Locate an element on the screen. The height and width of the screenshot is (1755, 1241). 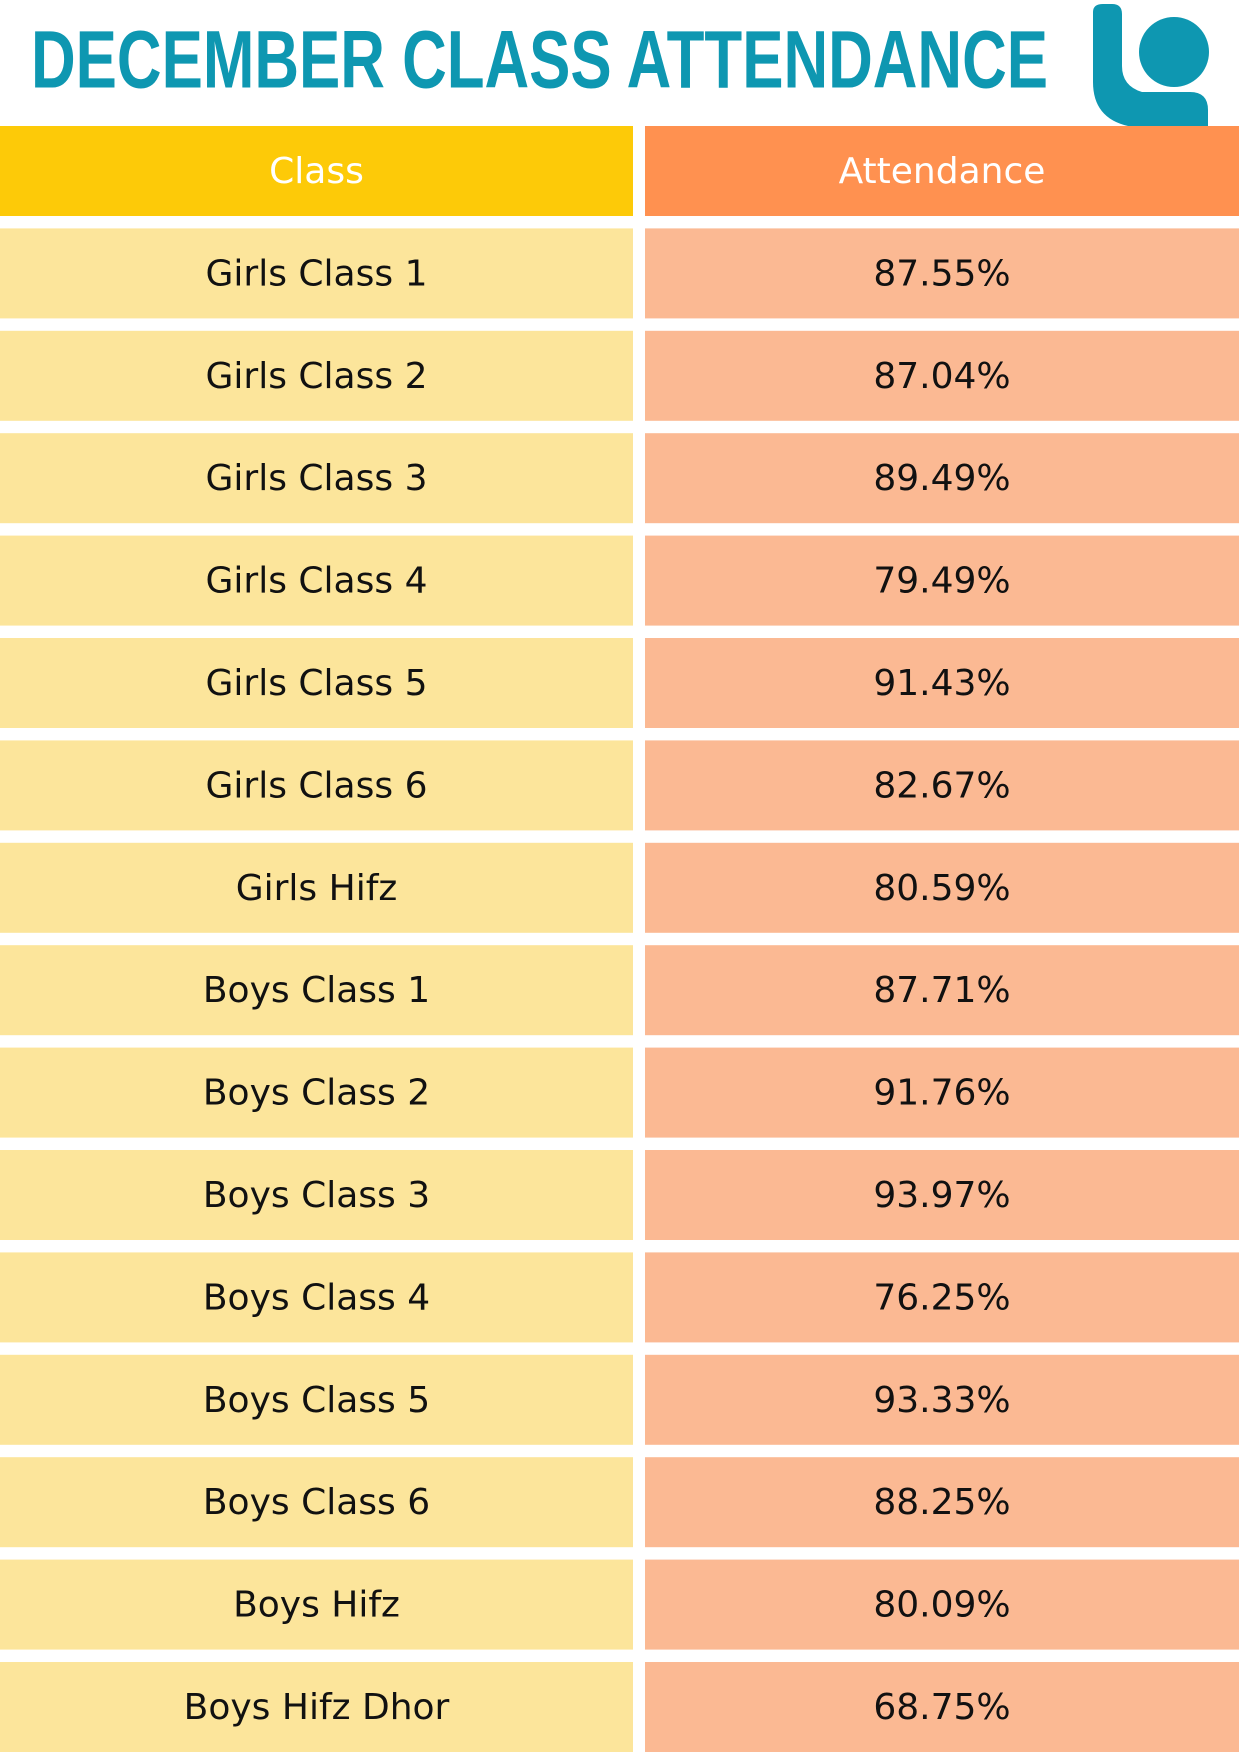
cell-text: Girls Class 2 is located at coordinates (317, 376).